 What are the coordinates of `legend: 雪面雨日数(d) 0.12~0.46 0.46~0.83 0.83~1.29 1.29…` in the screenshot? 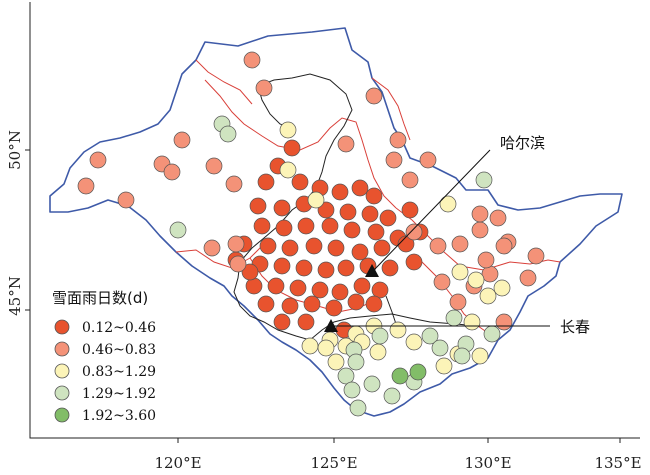 It's located at (104, 356).